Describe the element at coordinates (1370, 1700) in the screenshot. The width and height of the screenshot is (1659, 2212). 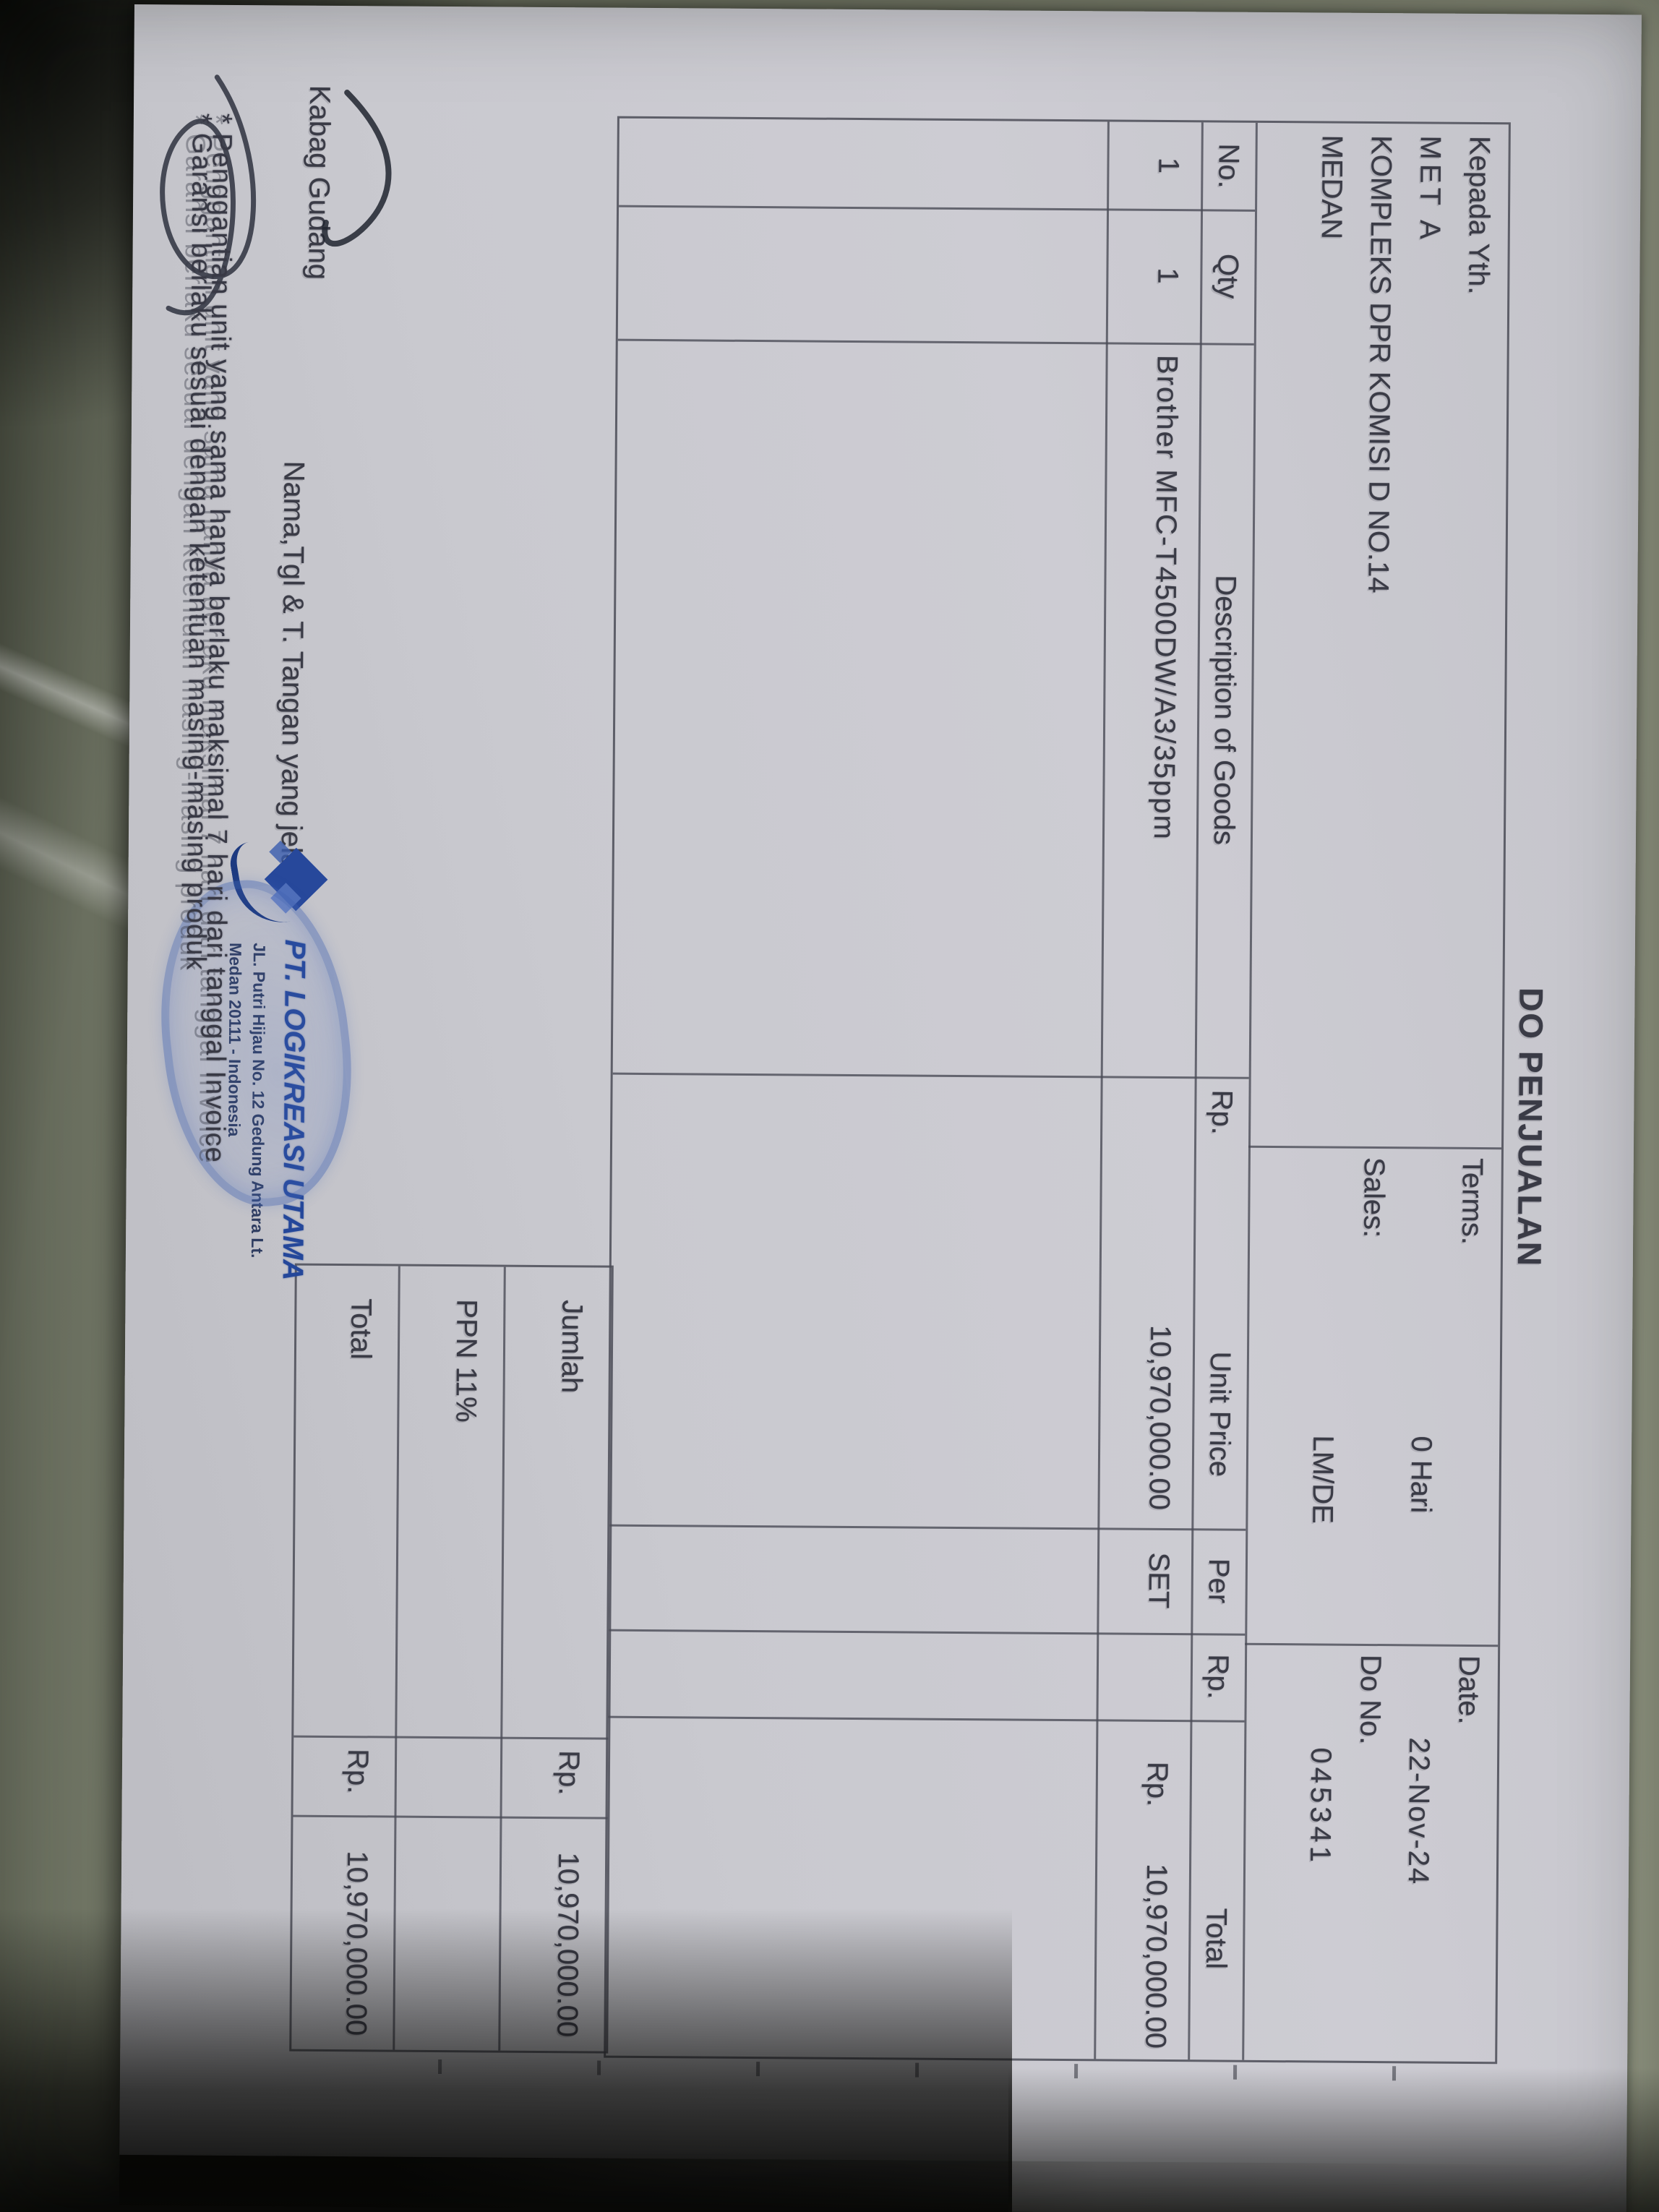
I see `do-no-label: Do No.` at that location.